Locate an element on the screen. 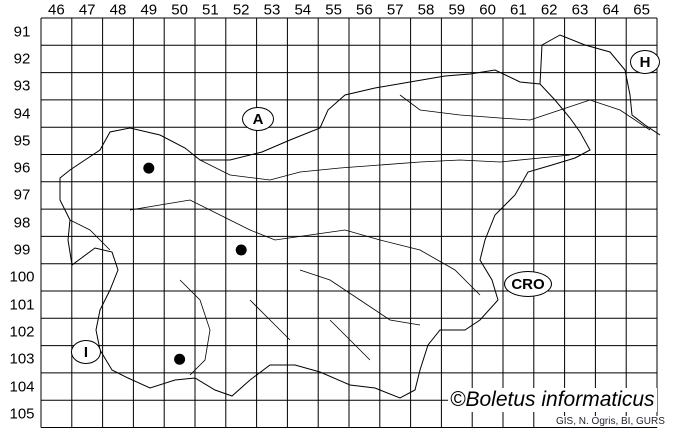 This screenshot has width=680, height=436. country-label-croatia: CRO is located at coordinates (528, 284).